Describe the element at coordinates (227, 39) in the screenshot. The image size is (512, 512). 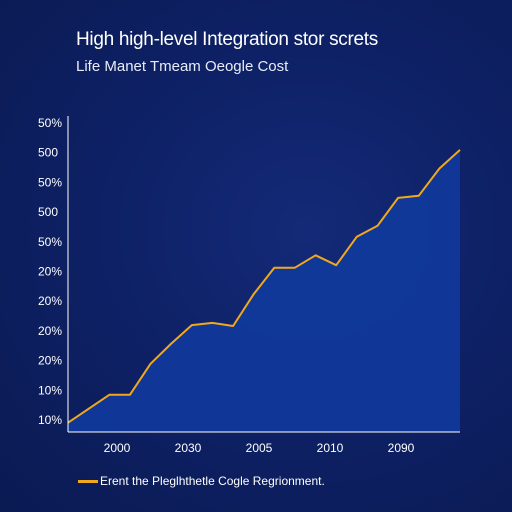
I see `chart-title: High high-level Integration stor screts` at that location.